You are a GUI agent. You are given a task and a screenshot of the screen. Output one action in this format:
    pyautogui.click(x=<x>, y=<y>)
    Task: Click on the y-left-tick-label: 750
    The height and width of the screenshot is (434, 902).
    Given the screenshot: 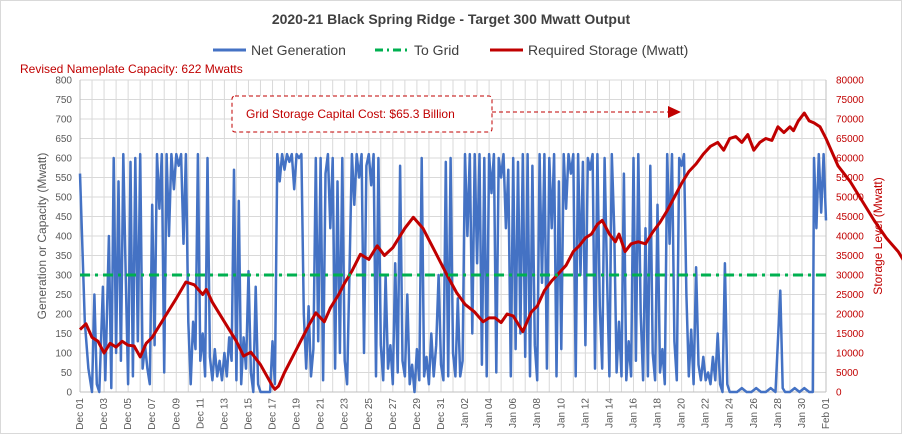 What is the action you would take?
    pyautogui.click(x=63, y=100)
    